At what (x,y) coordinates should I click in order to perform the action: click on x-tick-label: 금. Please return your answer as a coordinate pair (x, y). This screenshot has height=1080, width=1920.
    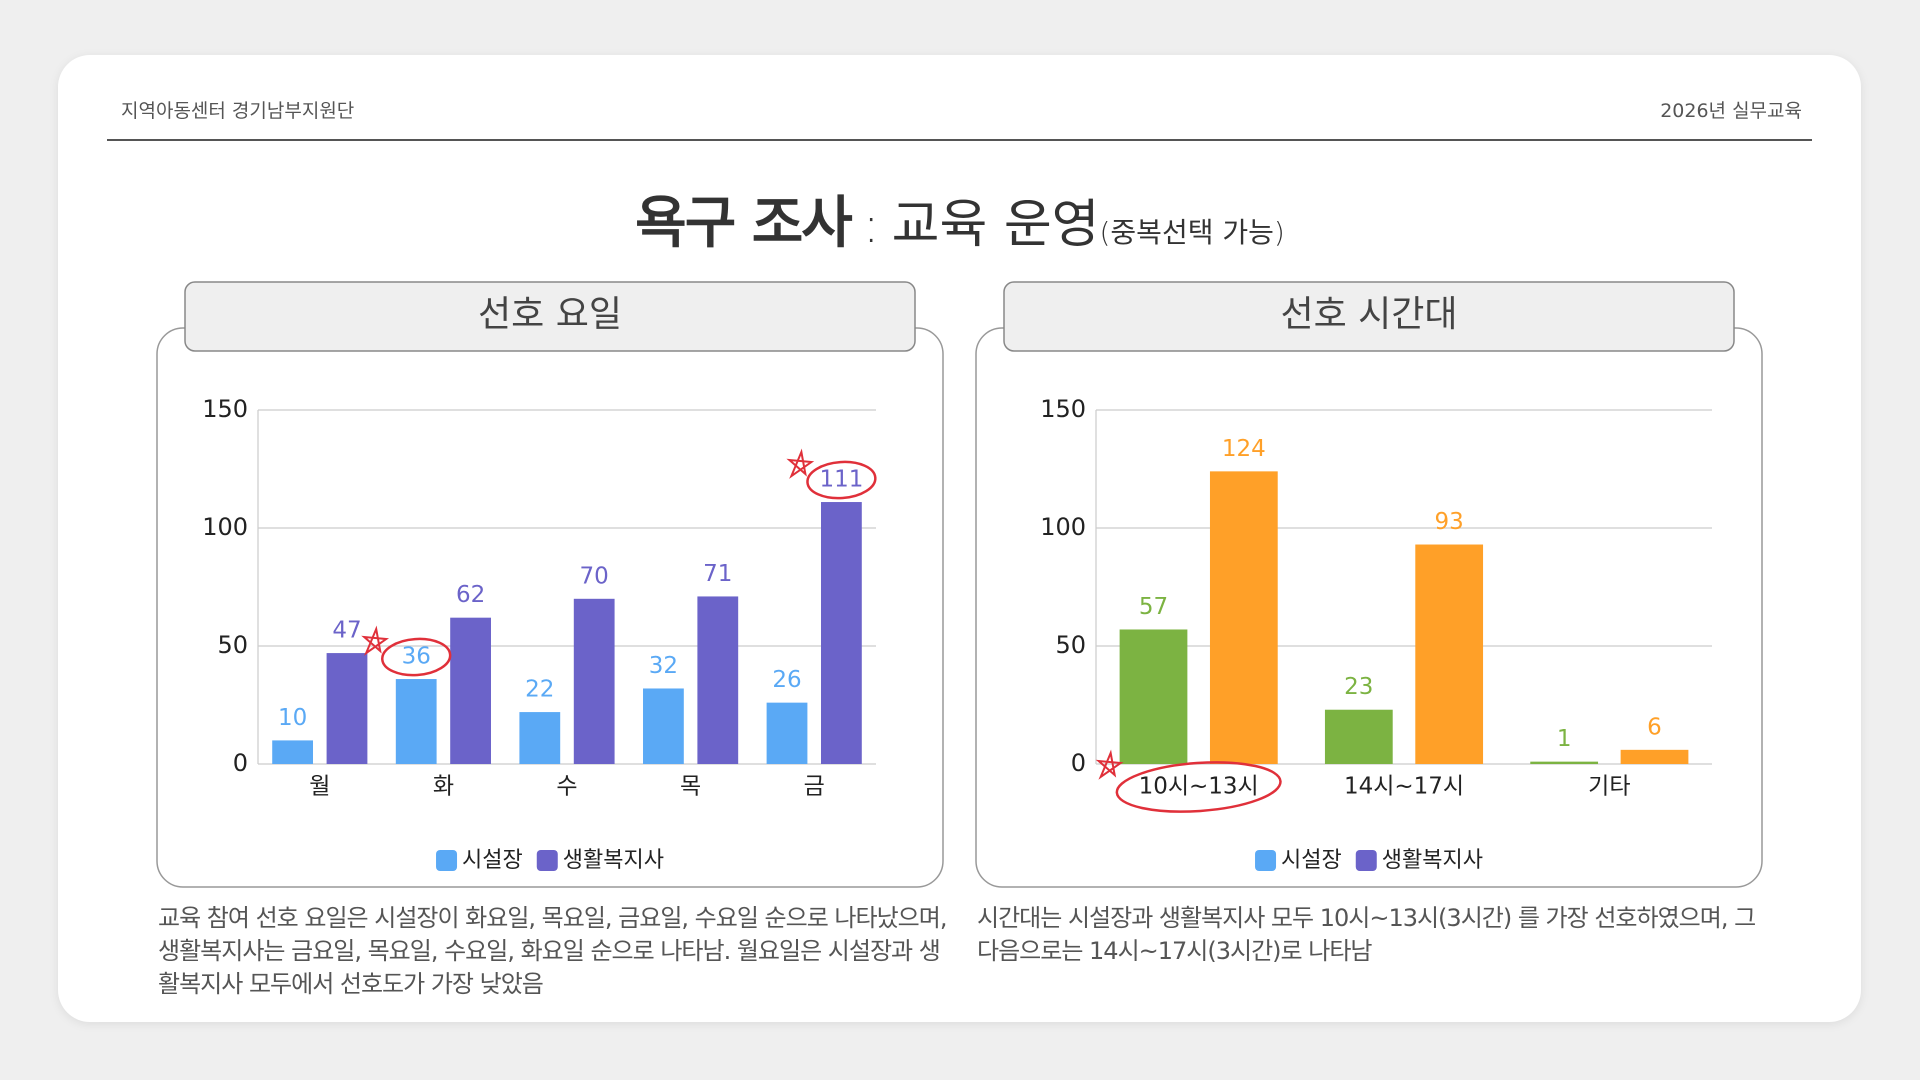
    Looking at the image, I should click on (814, 787).